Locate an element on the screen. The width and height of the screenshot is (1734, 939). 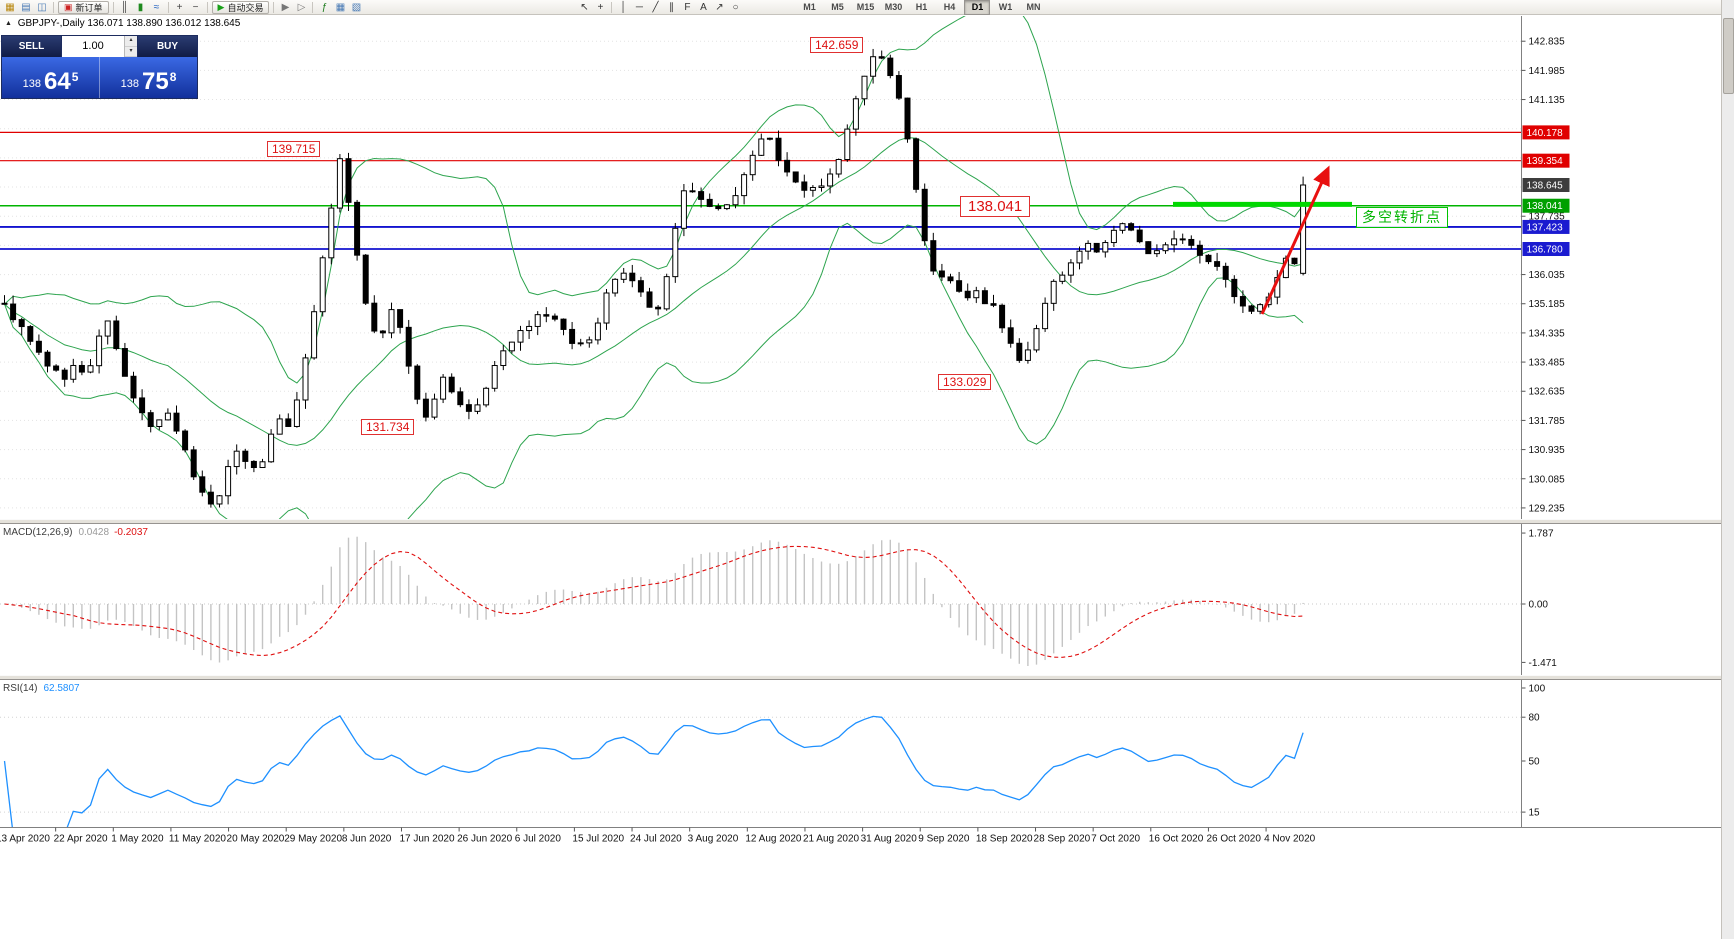
collapse-panel-icon: ▲ is located at coordinates (8, 23).